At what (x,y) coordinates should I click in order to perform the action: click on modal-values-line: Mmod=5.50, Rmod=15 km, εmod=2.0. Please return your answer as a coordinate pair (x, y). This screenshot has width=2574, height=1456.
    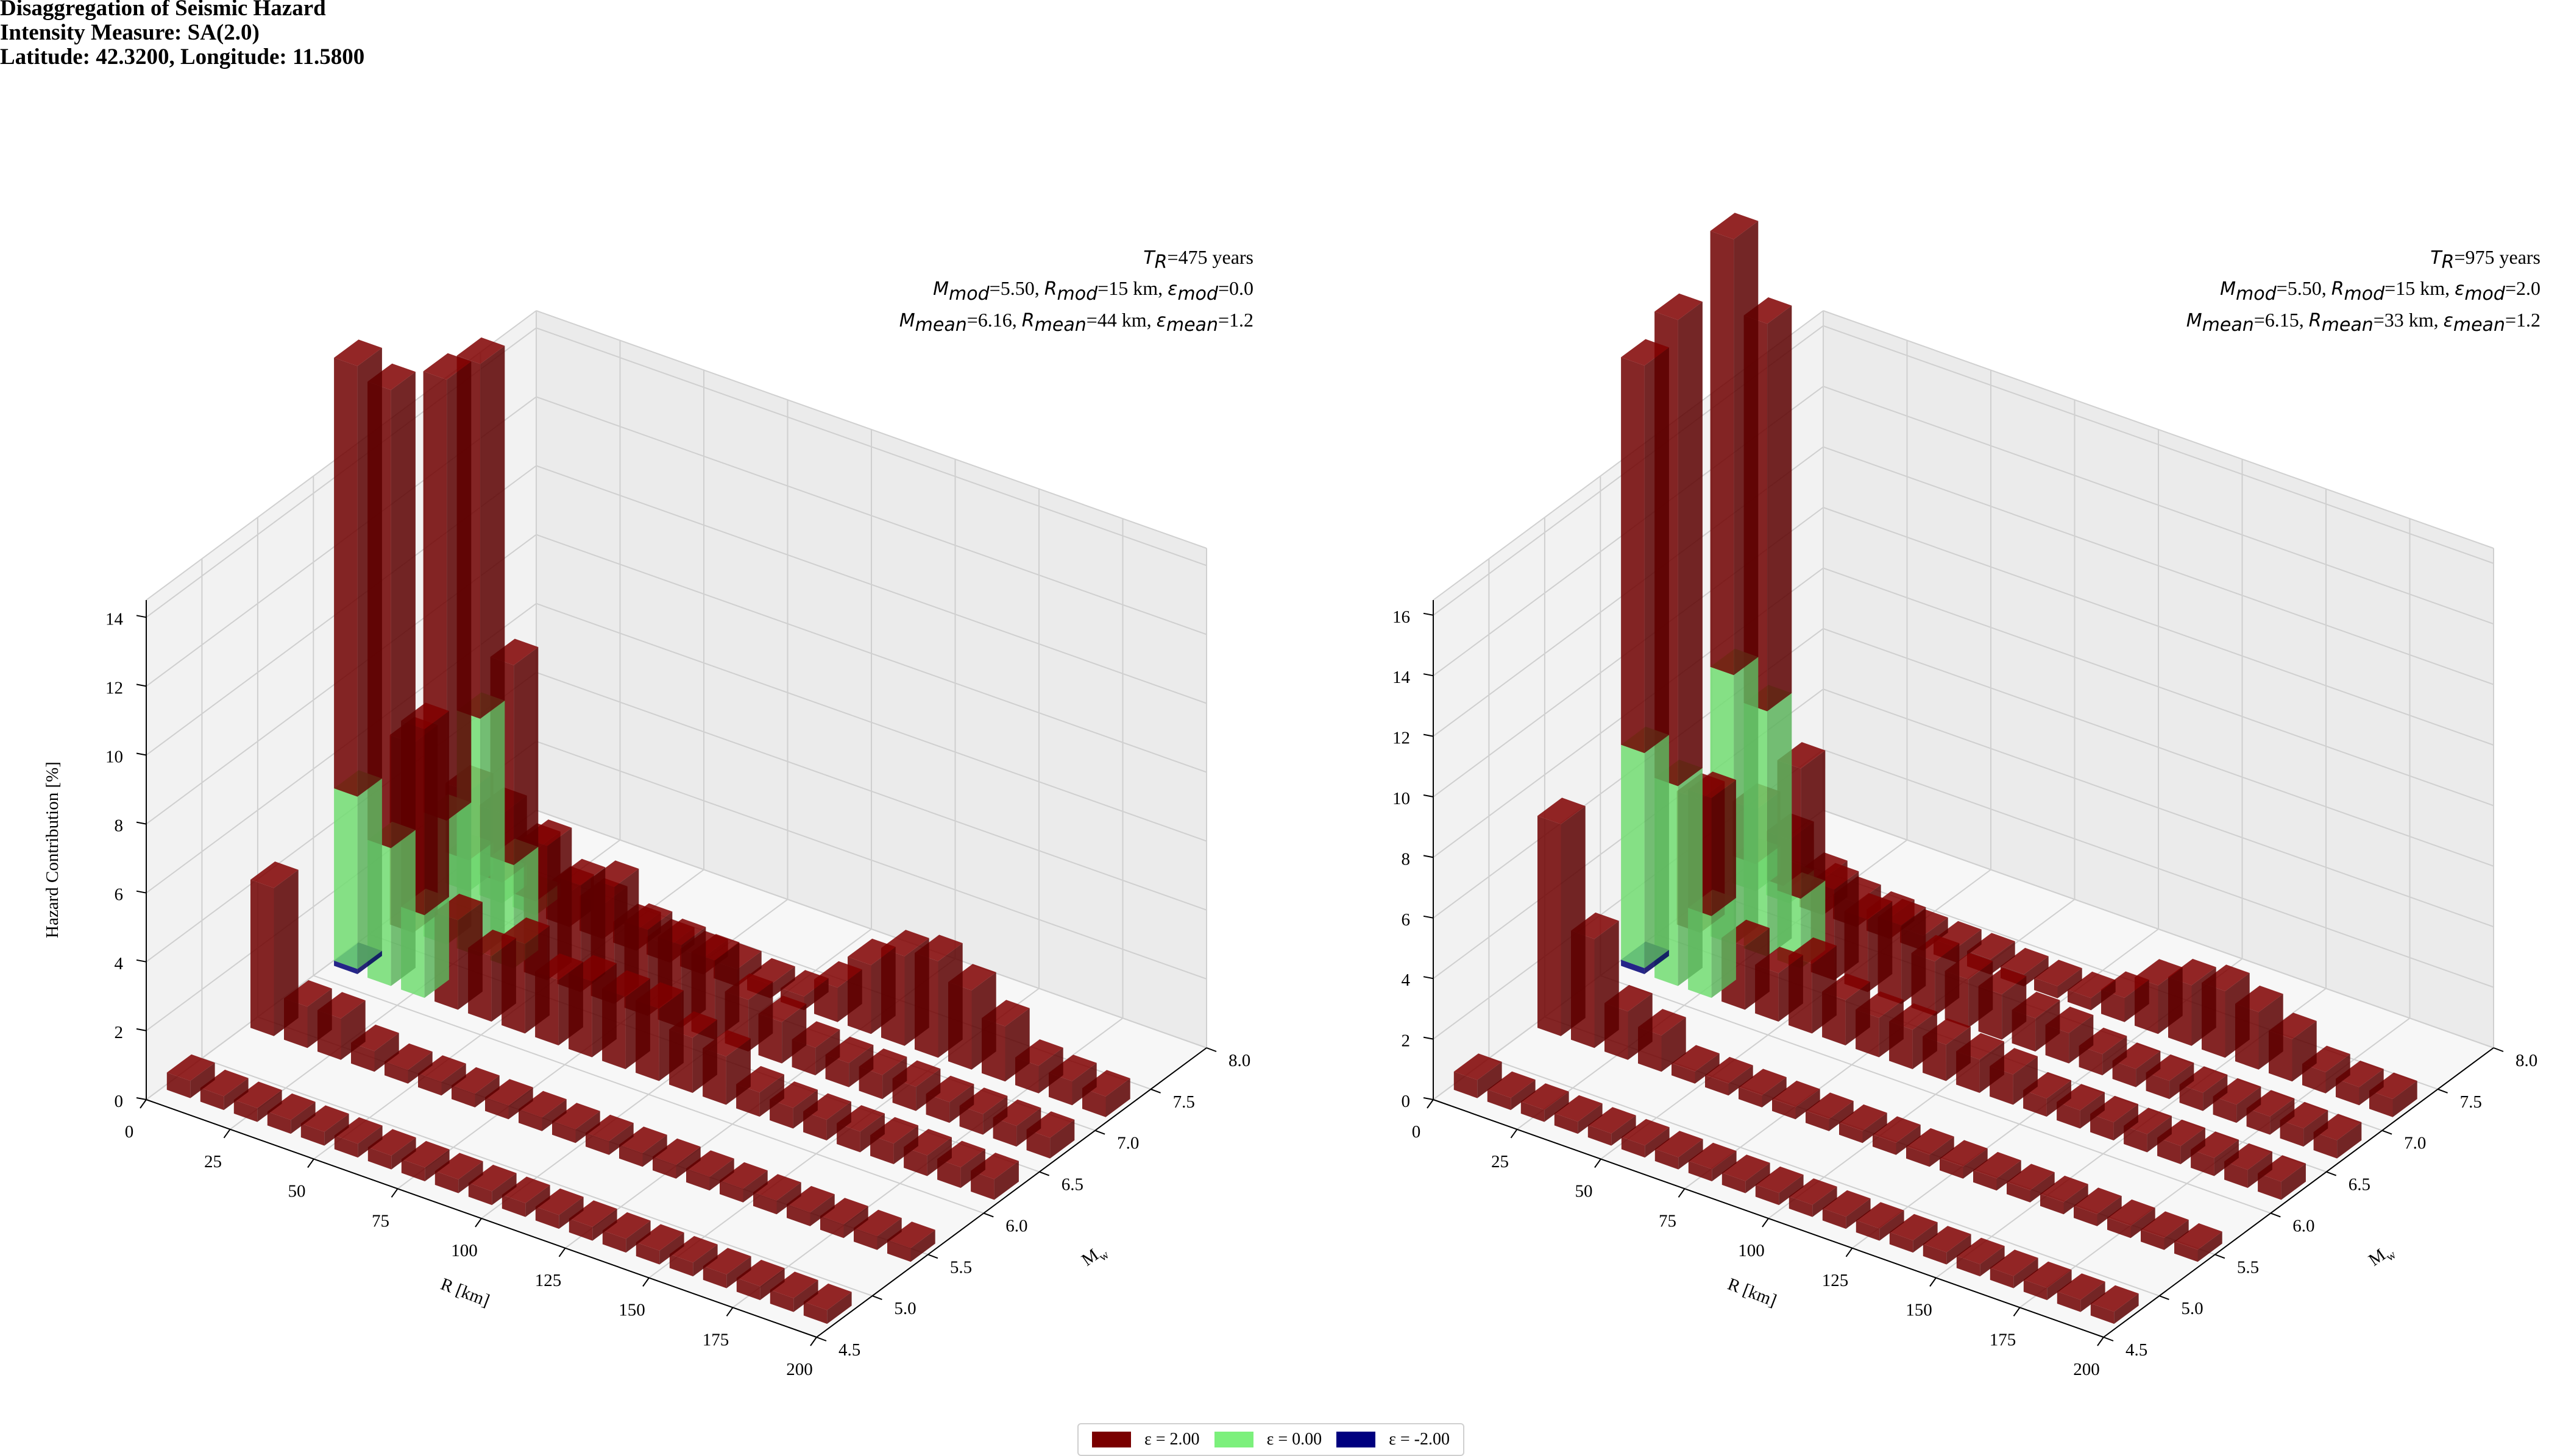
    Looking at the image, I should click on (2380, 291).